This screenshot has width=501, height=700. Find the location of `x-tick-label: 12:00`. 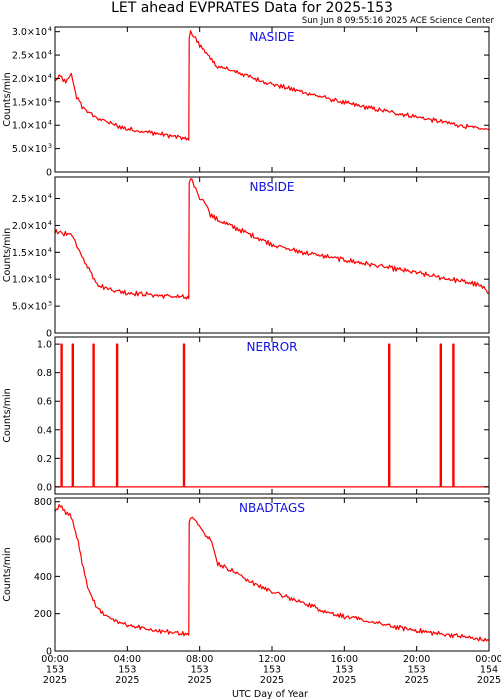

x-tick-label: 12:00 is located at coordinates (271, 659).